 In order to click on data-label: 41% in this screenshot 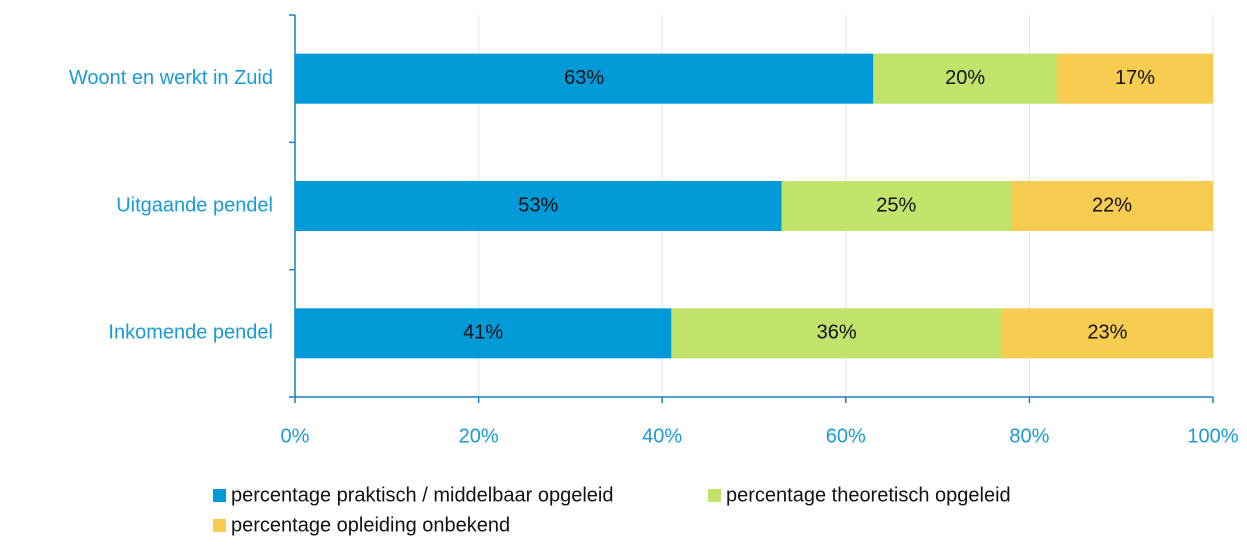, I will do `click(483, 333)`.